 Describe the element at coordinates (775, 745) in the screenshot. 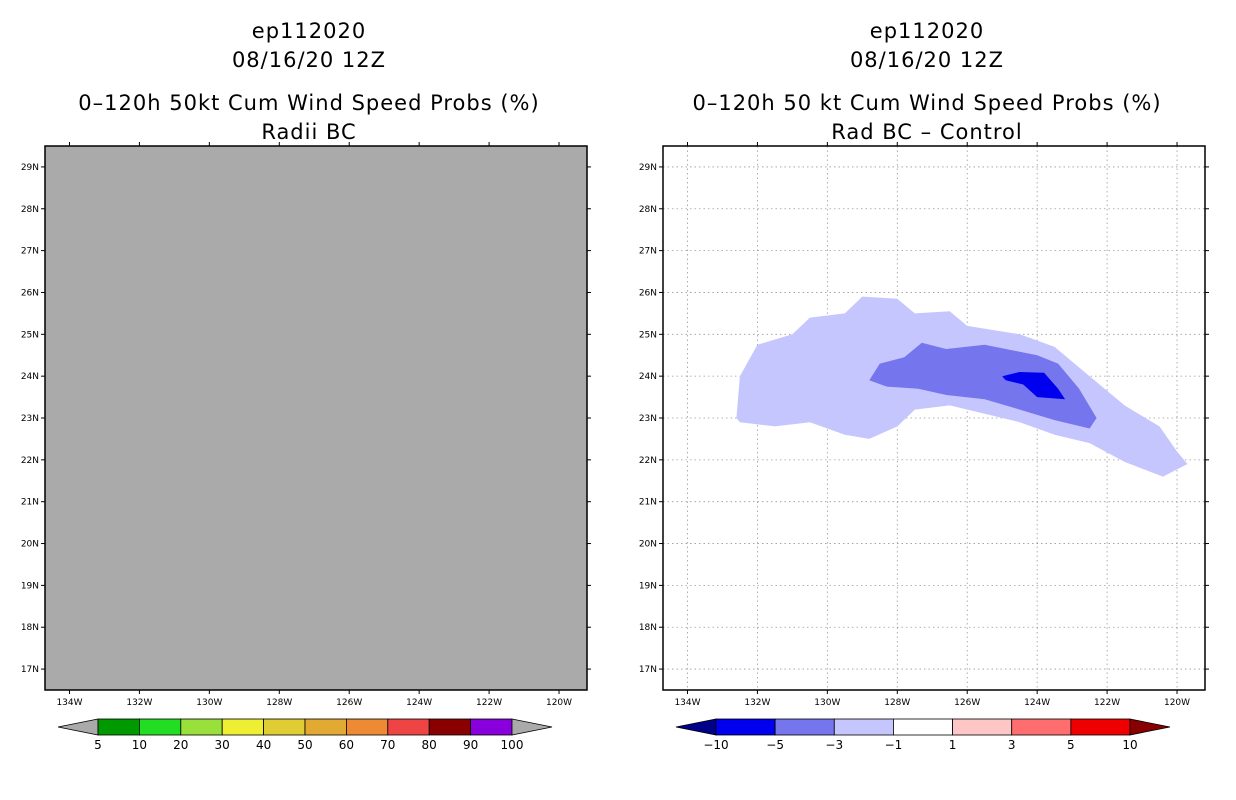

I see `colorbar-label: −5` at that location.